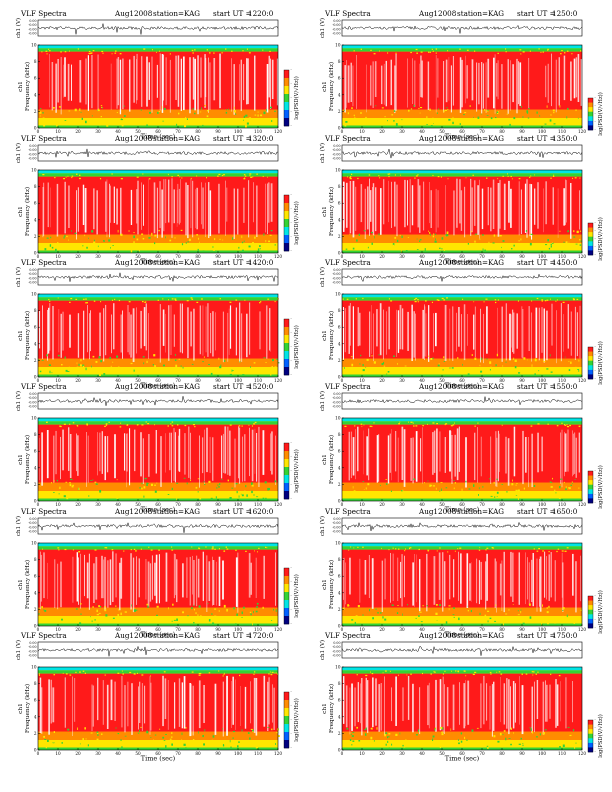 This screenshot has width=612, height=792. I want to click on panel-start-ut: 1750:0, so click(565, 635).